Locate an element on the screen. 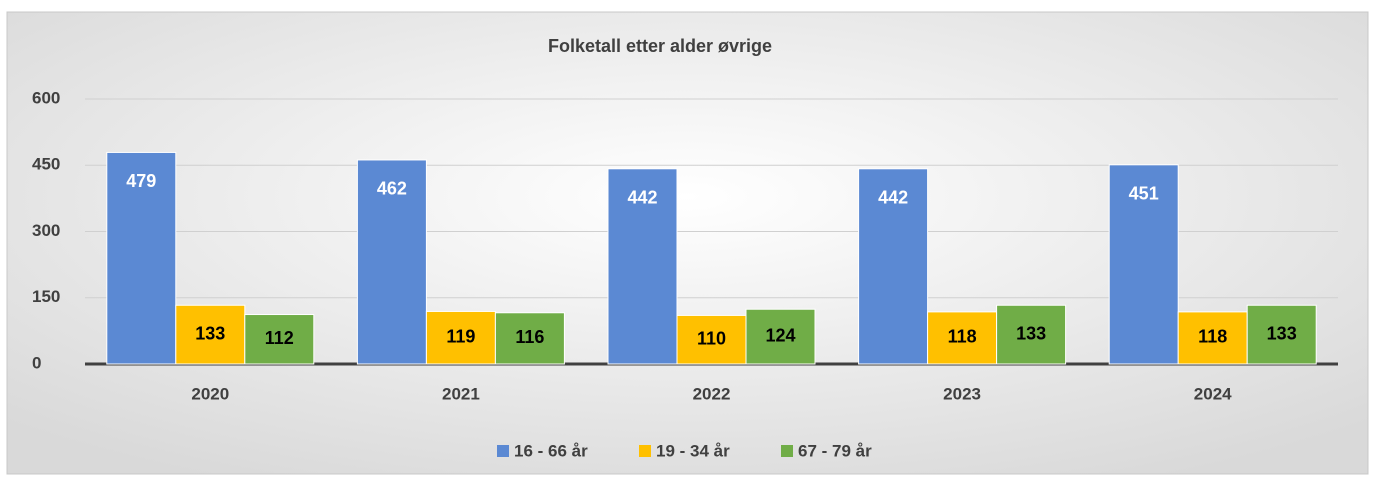 This screenshot has height=484, width=1375. x-tick-label: 2022 is located at coordinates (712, 393).